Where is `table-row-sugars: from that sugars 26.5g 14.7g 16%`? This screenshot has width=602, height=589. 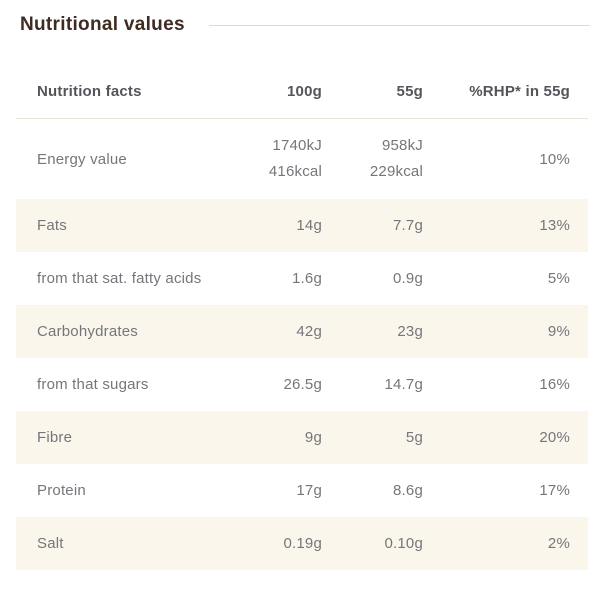 table-row-sugars: from that sugars 26.5g 14.7g 16% is located at coordinates (302, 384).